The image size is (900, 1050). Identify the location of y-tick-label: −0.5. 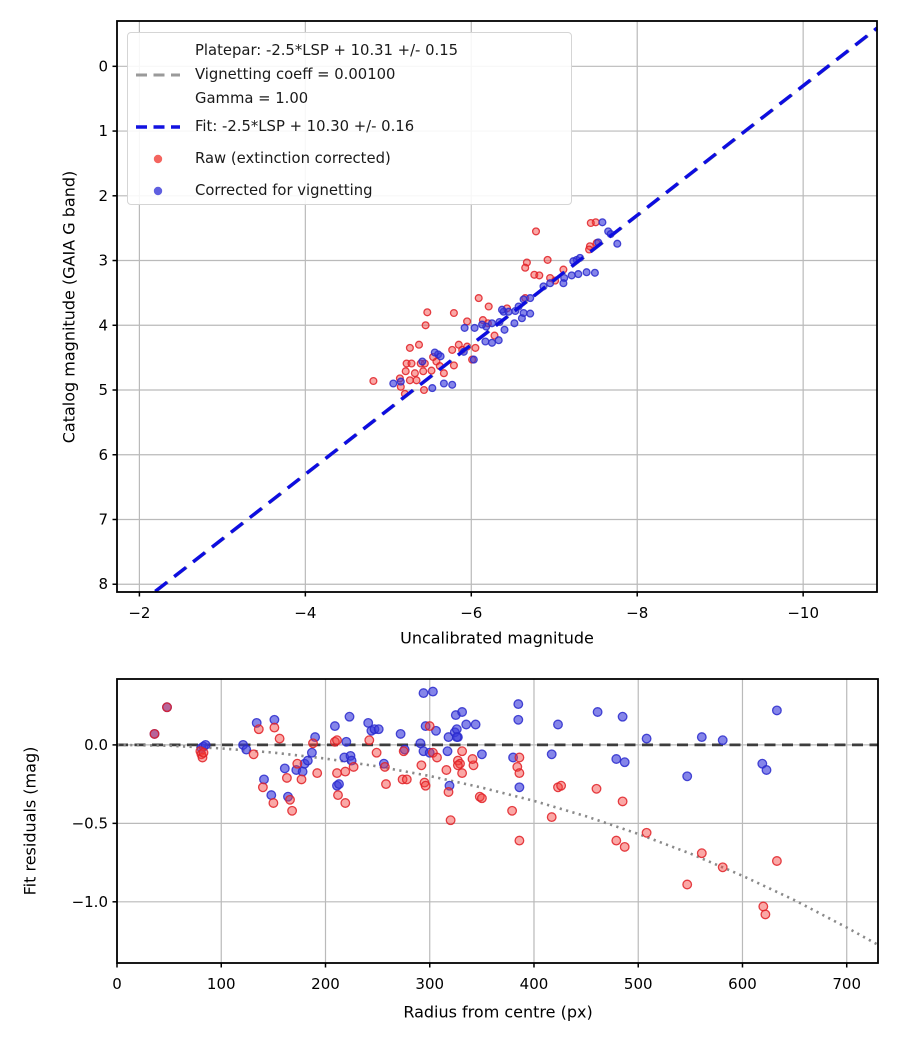
(90, 823).